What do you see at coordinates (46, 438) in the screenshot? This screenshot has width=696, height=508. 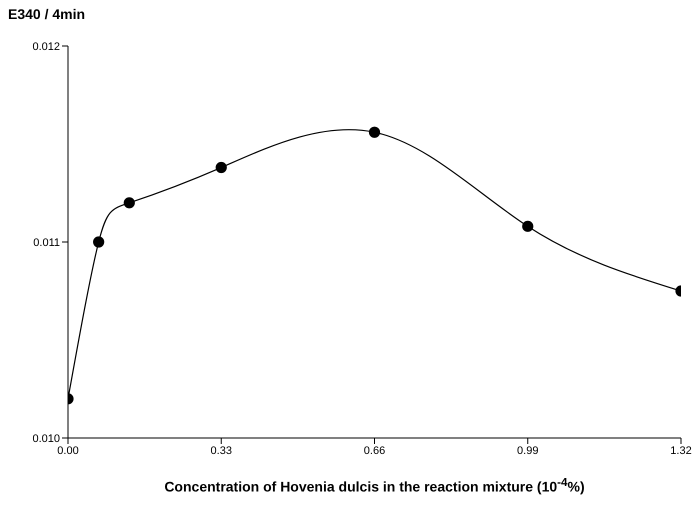 I see `y-tick-label: 0.010` at bounding box center [46, 438].